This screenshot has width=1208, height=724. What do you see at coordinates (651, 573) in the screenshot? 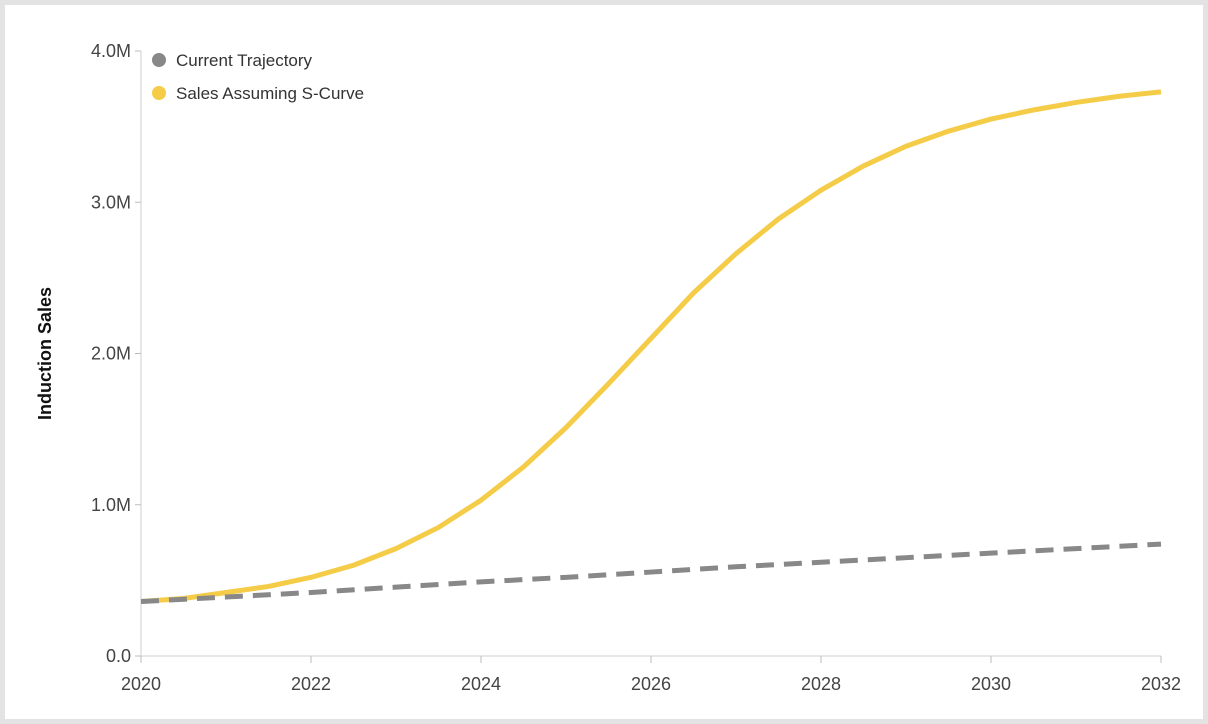
I see `series-line-current-trajectory` at bounding box center [651, 573].